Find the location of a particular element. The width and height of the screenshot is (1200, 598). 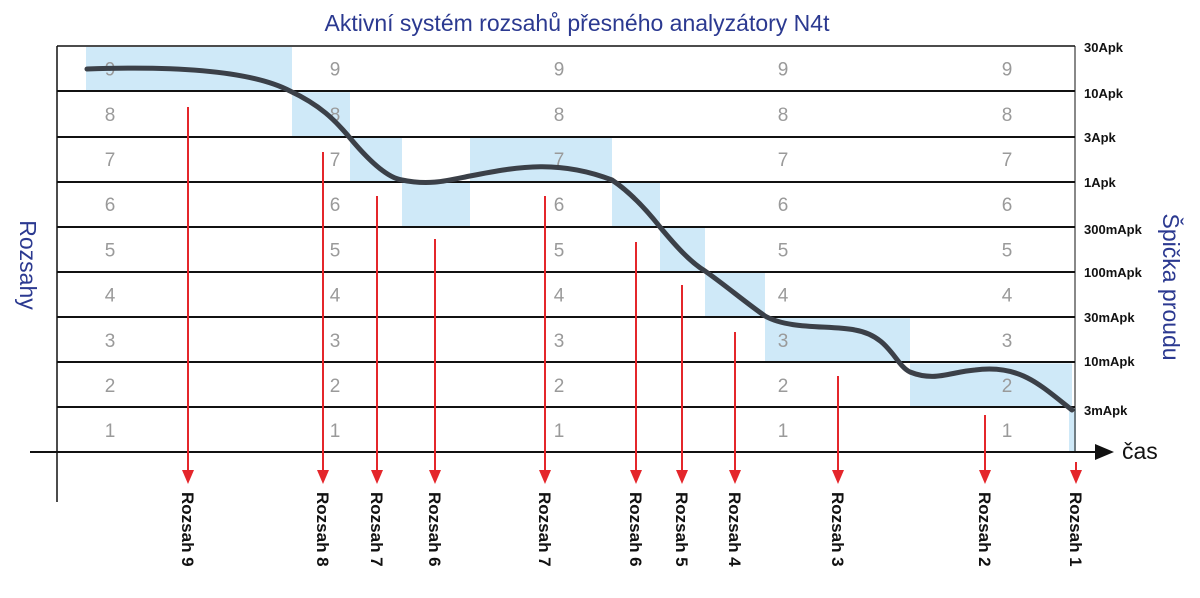

range-label-1: Rozsah 9 is located at coordinates (187, 529).